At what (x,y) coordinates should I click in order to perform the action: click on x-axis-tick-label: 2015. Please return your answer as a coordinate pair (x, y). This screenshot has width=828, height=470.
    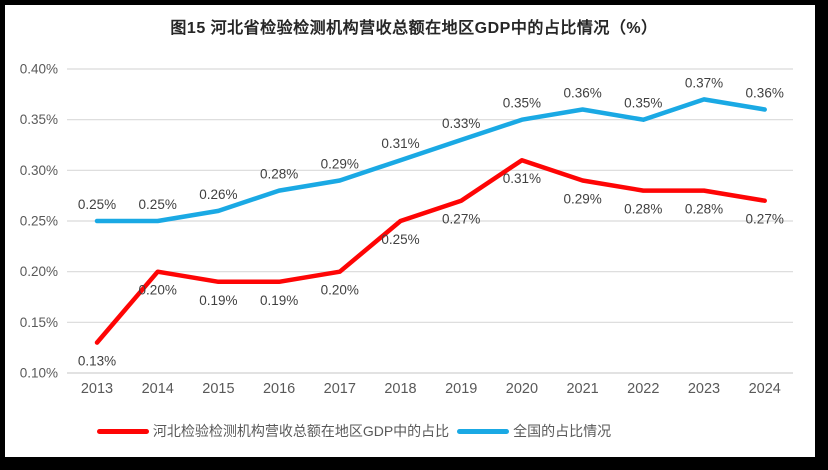
    Looking at the image, I should click on (218, 389).